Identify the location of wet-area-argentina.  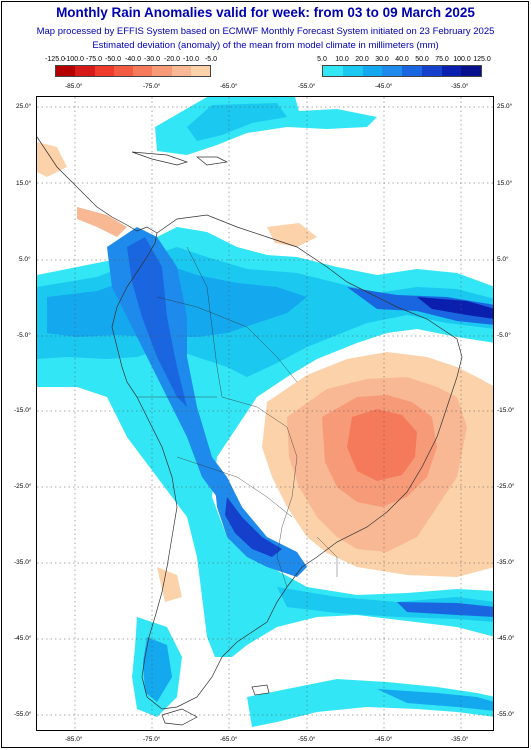
(259, 517).